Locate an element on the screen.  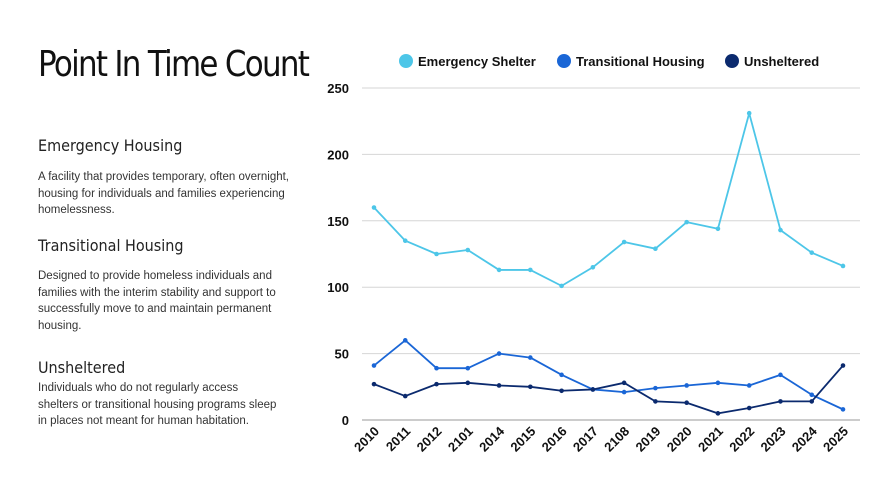
x-tick-label: 2108 is located at coordinates (616, 439).